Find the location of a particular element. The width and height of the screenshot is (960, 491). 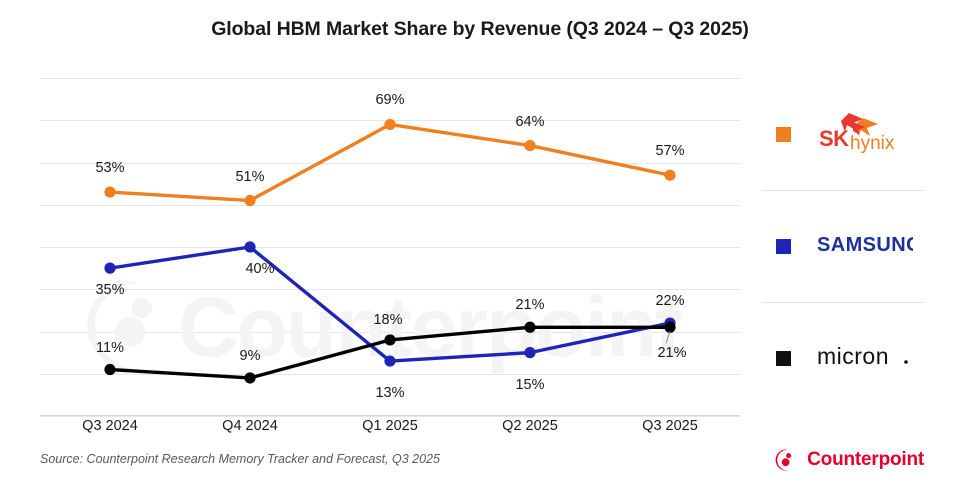

data-label: 13% is located at coordinates (390, 393).